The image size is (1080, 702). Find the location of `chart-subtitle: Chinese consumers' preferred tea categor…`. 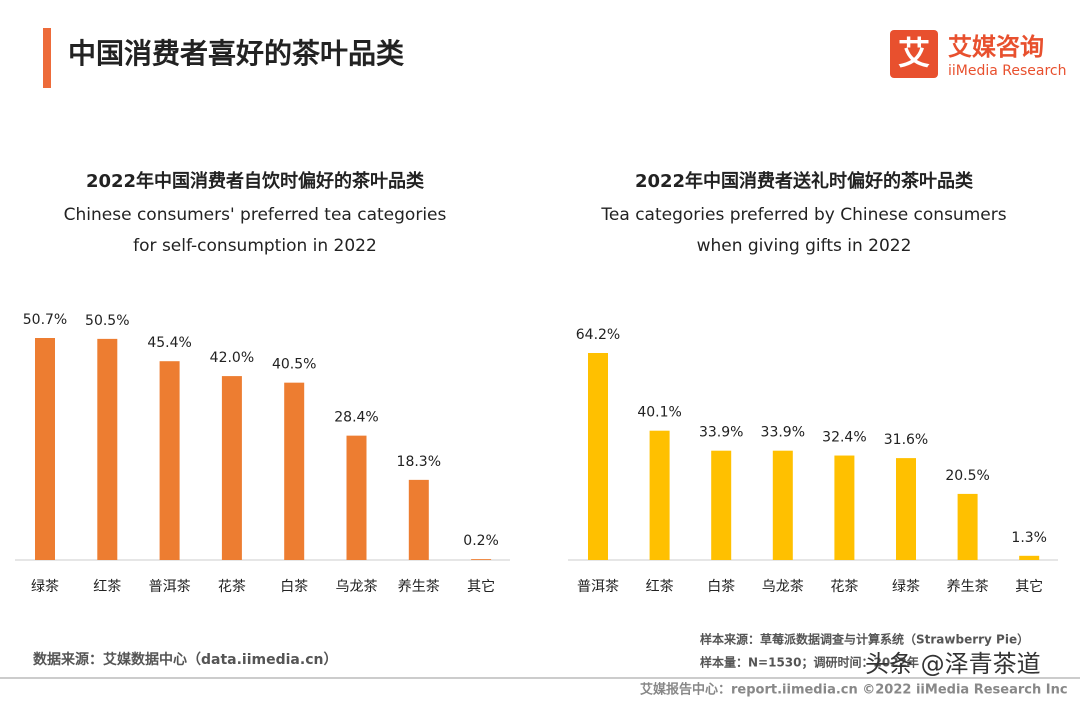

chart-subtitle: Chinese consumers' preferred tea categor… is located at coordinates (255, 215).